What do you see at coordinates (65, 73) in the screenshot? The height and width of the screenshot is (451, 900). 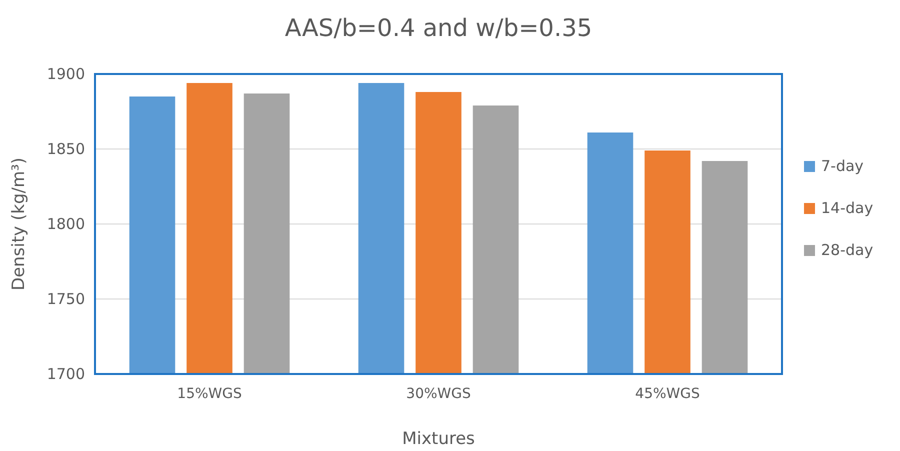 I see `y-tick-label: 1900` at bounding box center [65, 73].